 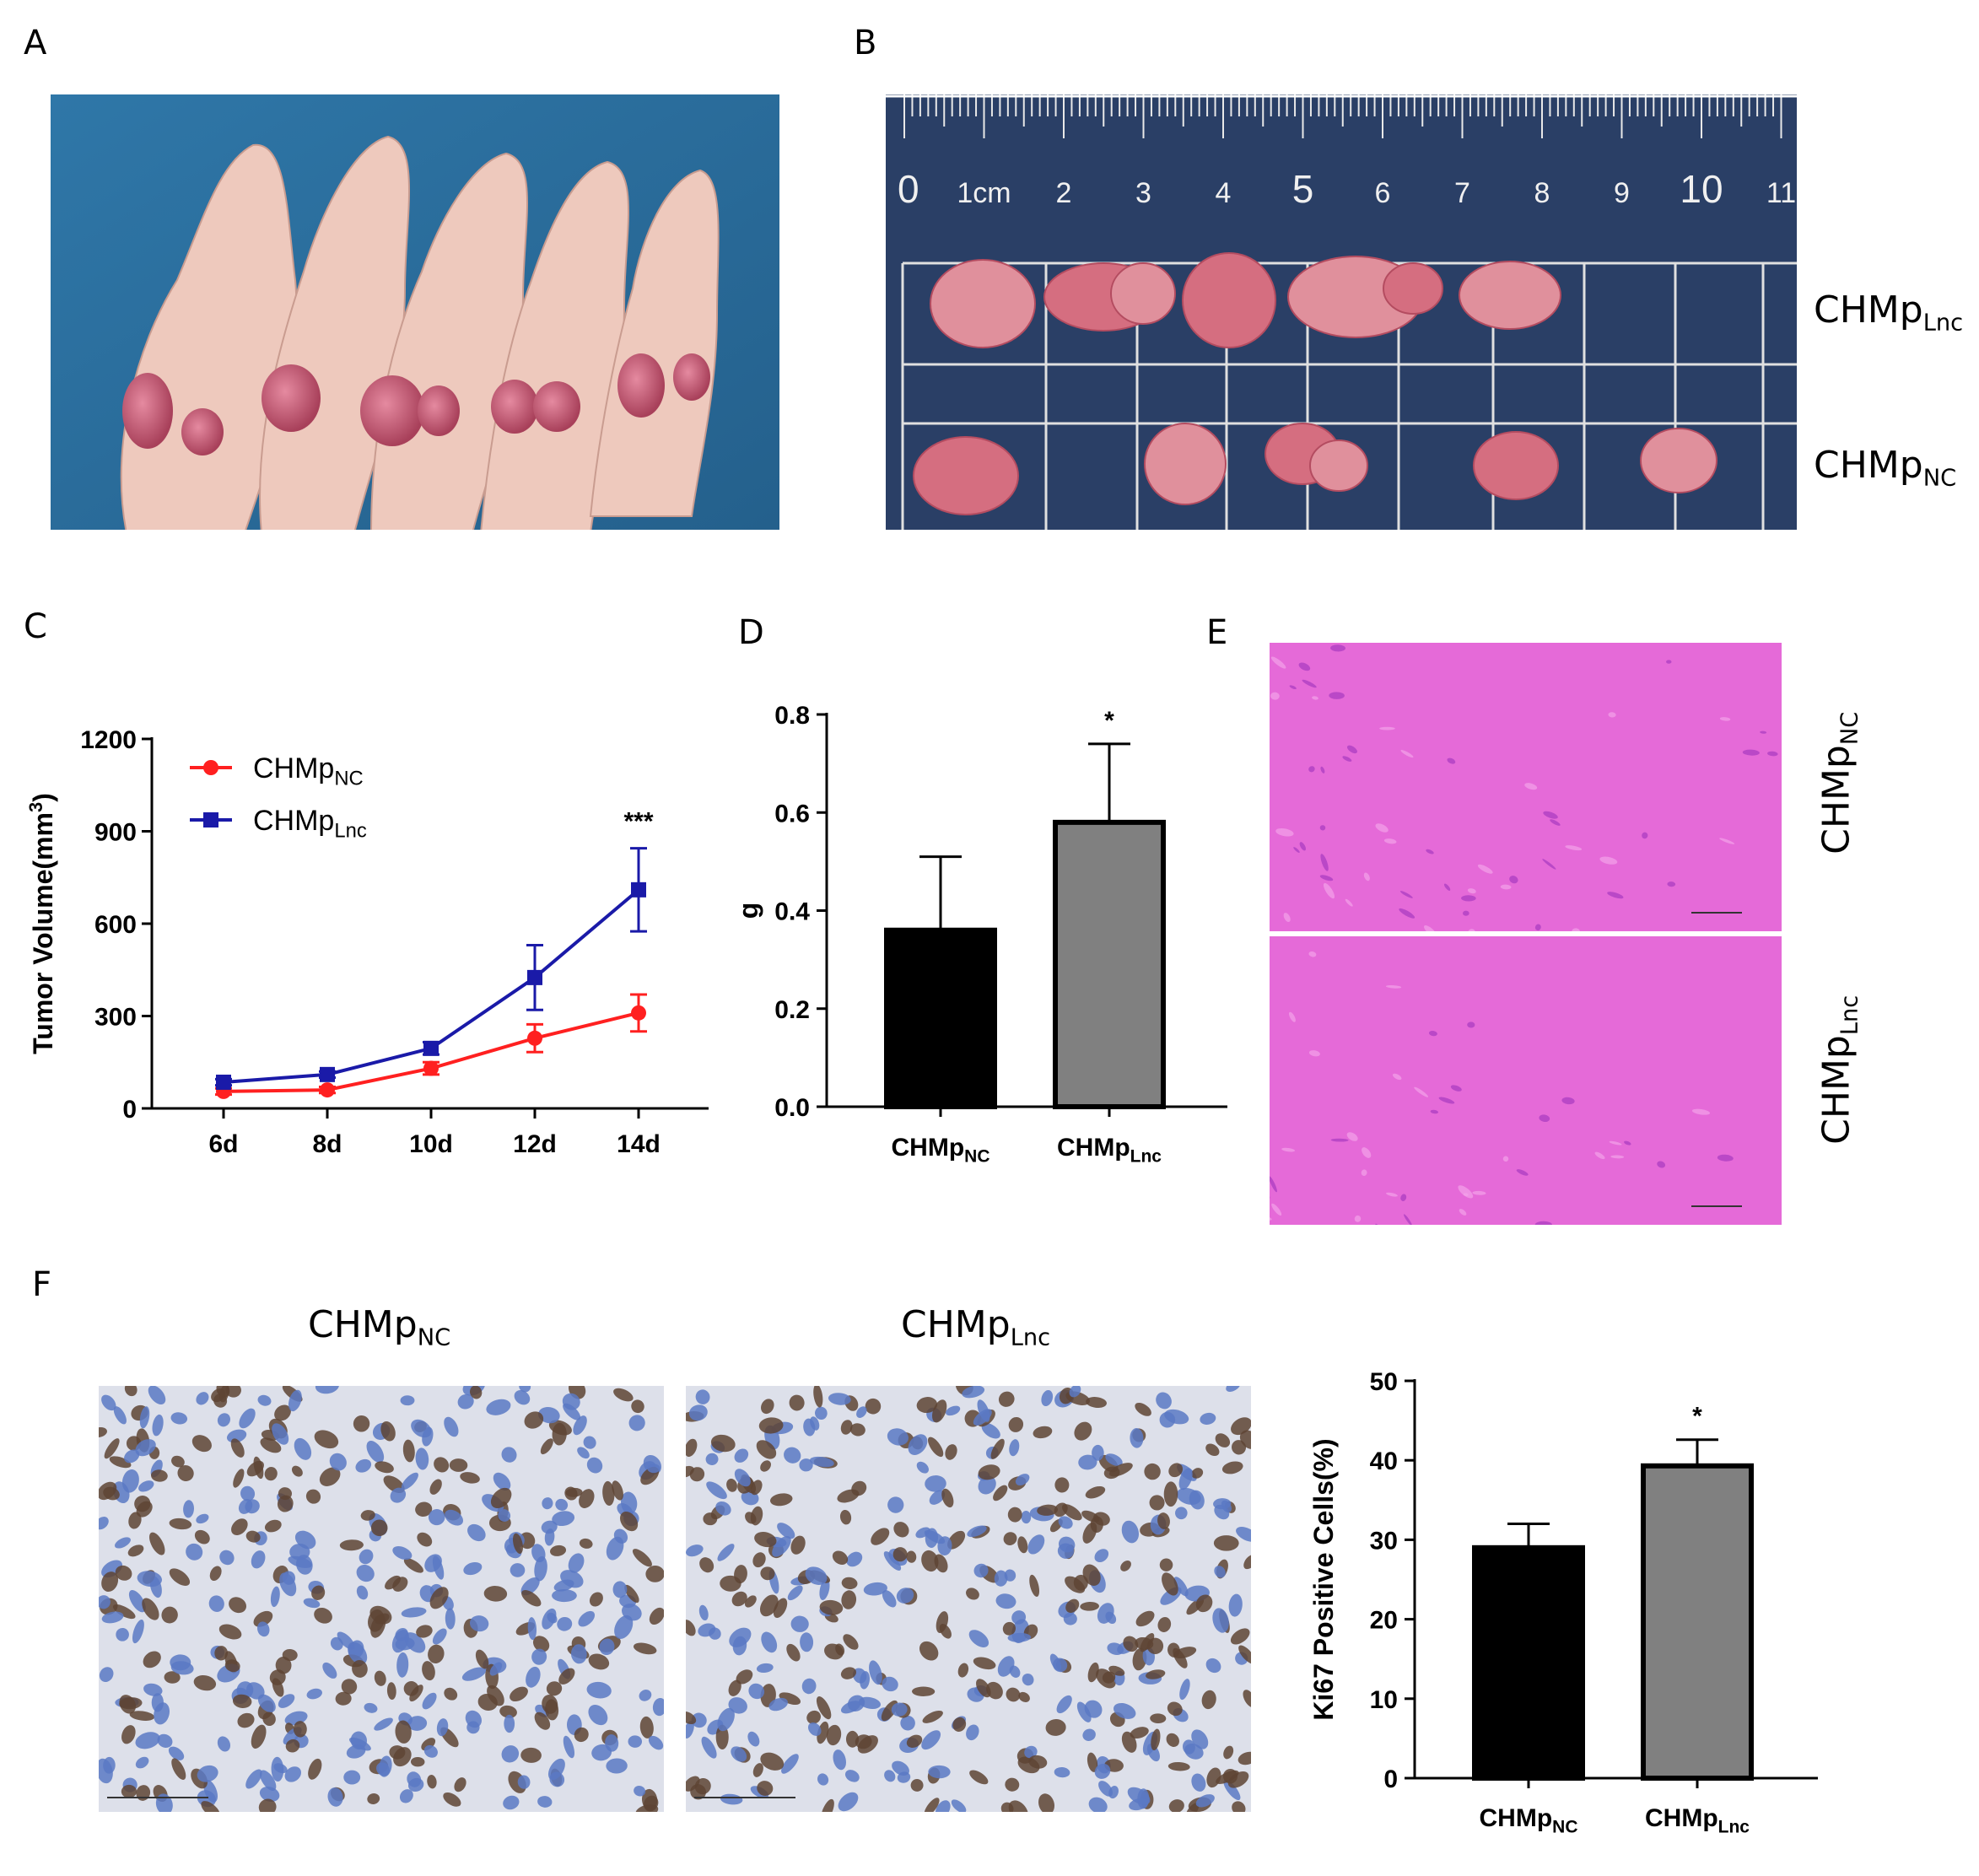 What do you see at coordinates (1885, 468) in the screenshot?
I see `board-label-nc: CHMpNC` at bounding box center [1885, 468].